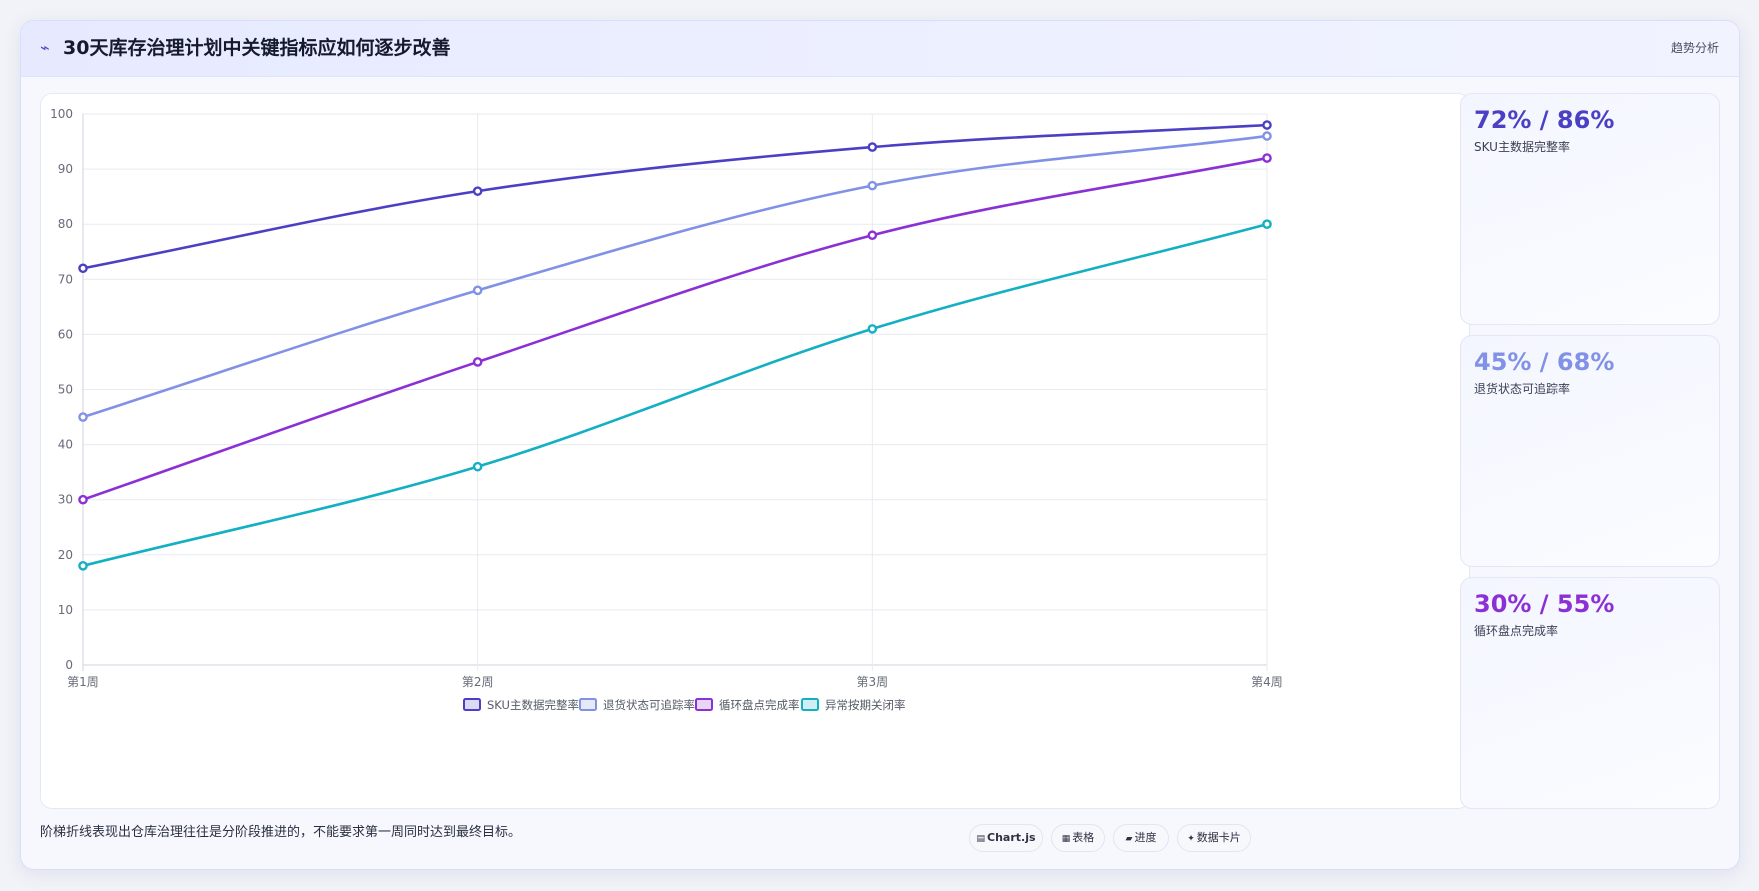 This screenshot has height=891, width=1759. What do you see at coordinates (257, 48) in the screenshot?
I see `page-title: 30天库存治理计划中关键指标应如何逐步改善` at bounding box center [257, 48].